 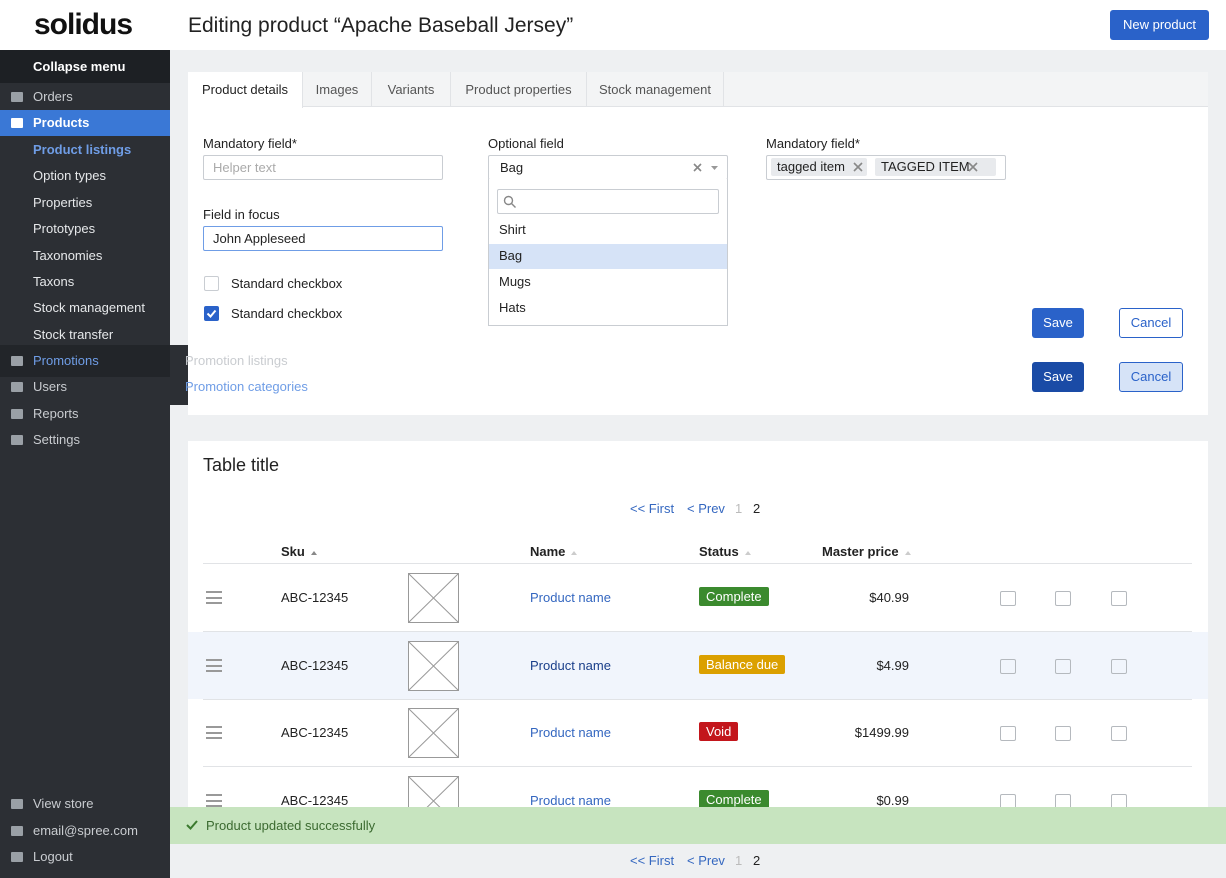 What do you see at coordinates (83, 24) in the screenshot?
I see `logo: solidus` at bounding box center [83, 24].